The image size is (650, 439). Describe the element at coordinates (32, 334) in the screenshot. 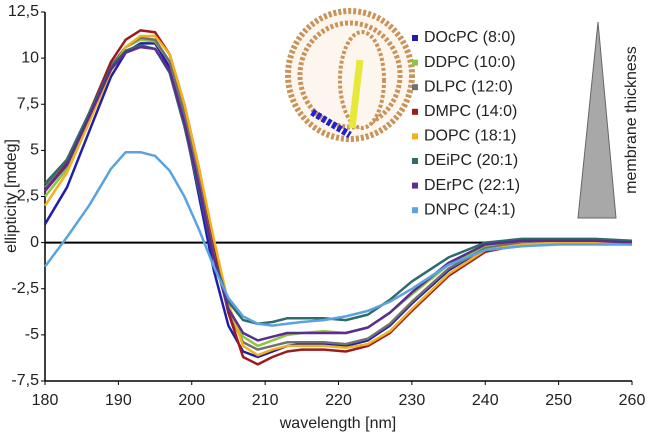

I see `y-tick-label: -5` at that location.